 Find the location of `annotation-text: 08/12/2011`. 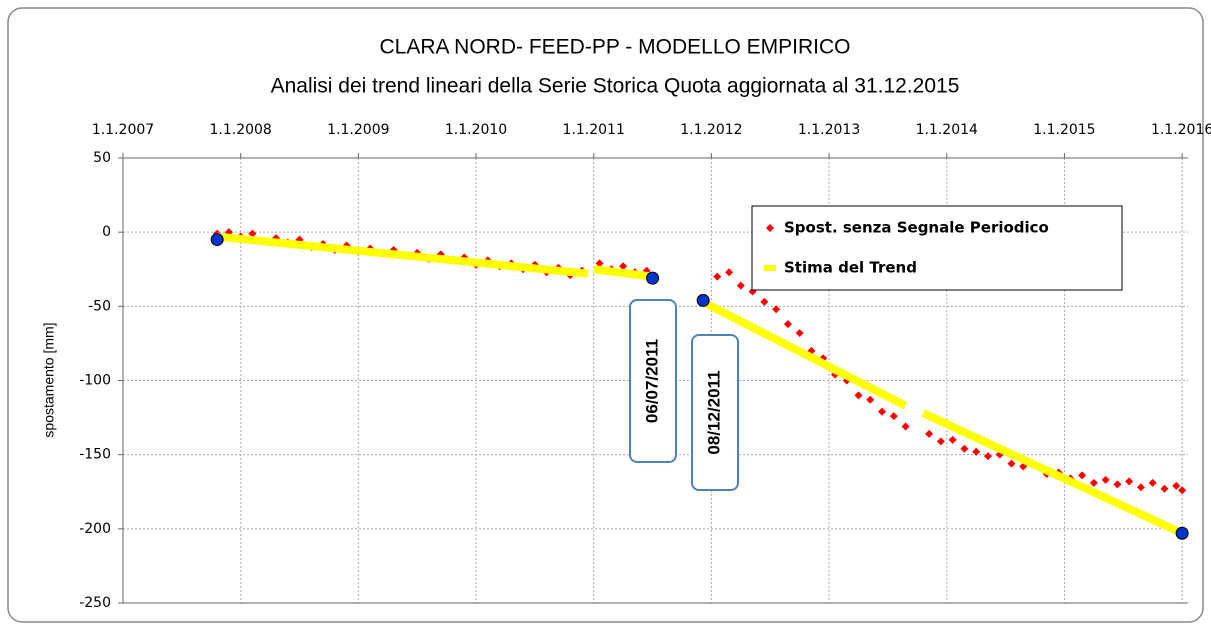

annotation-text: 08/12/2011 is located at coordinates (713, 412).